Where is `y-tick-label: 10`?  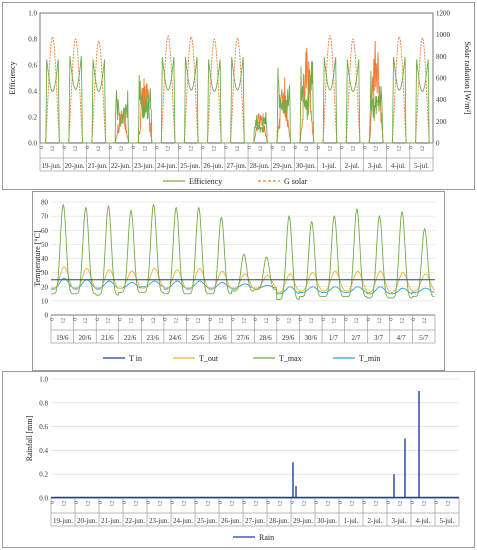
y-tick-label: 10 is located at coordinates (45, 301).